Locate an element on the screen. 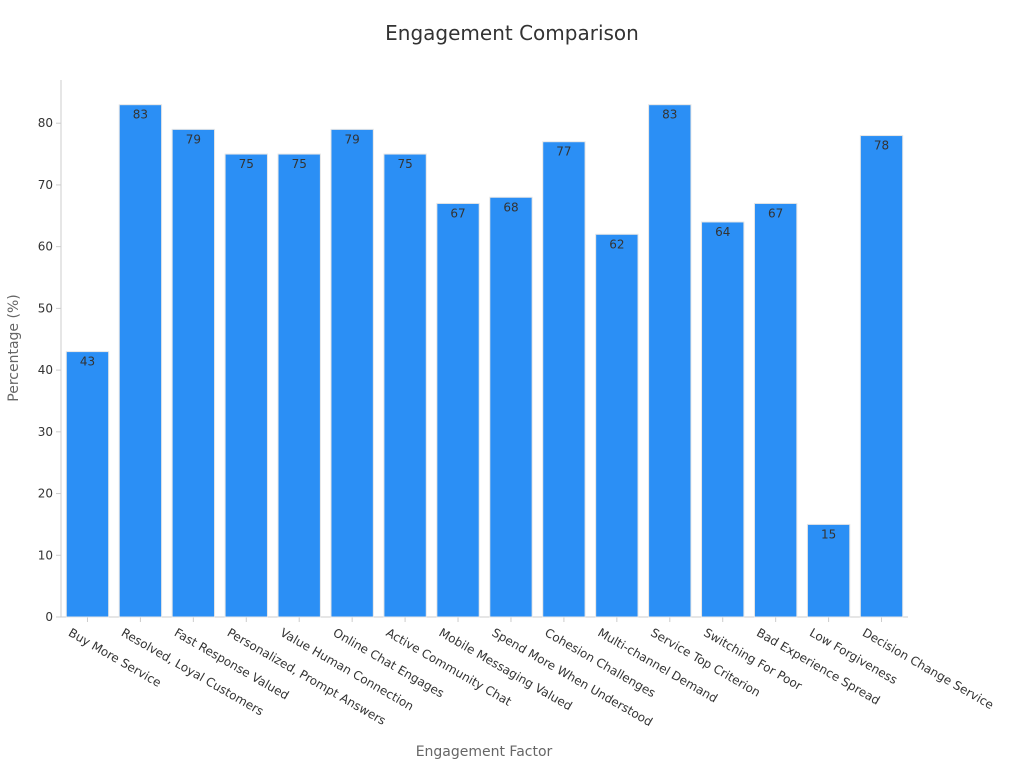 This screenshot has width=1024, height=768. y-tick-label: 10 is located at coordinates (45, 555).